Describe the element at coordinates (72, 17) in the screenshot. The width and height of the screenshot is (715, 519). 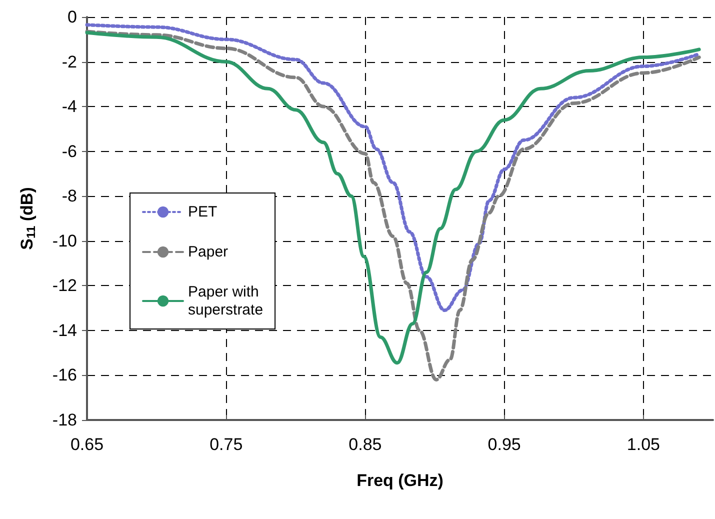
I see `y-tick-label: 0` at that location.